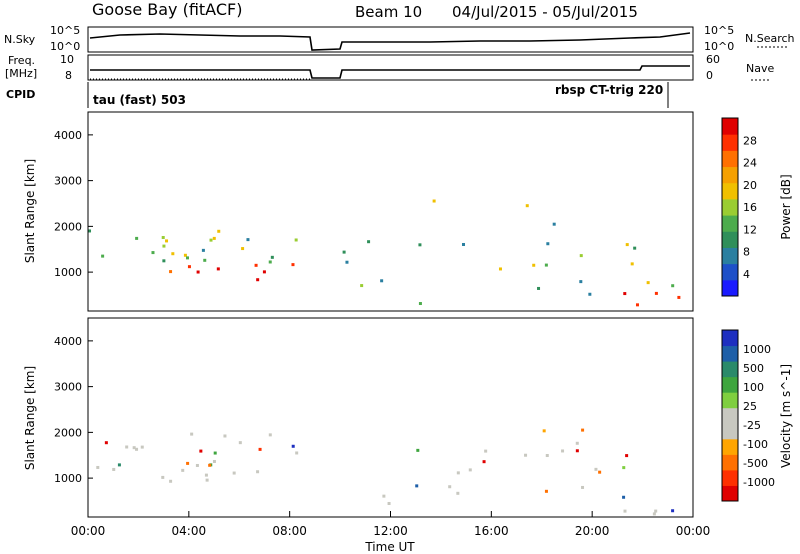  Describe the element at coordinates (757, 349) in the screenshot. I see `colorbar-tick-label: 1000` at that location.